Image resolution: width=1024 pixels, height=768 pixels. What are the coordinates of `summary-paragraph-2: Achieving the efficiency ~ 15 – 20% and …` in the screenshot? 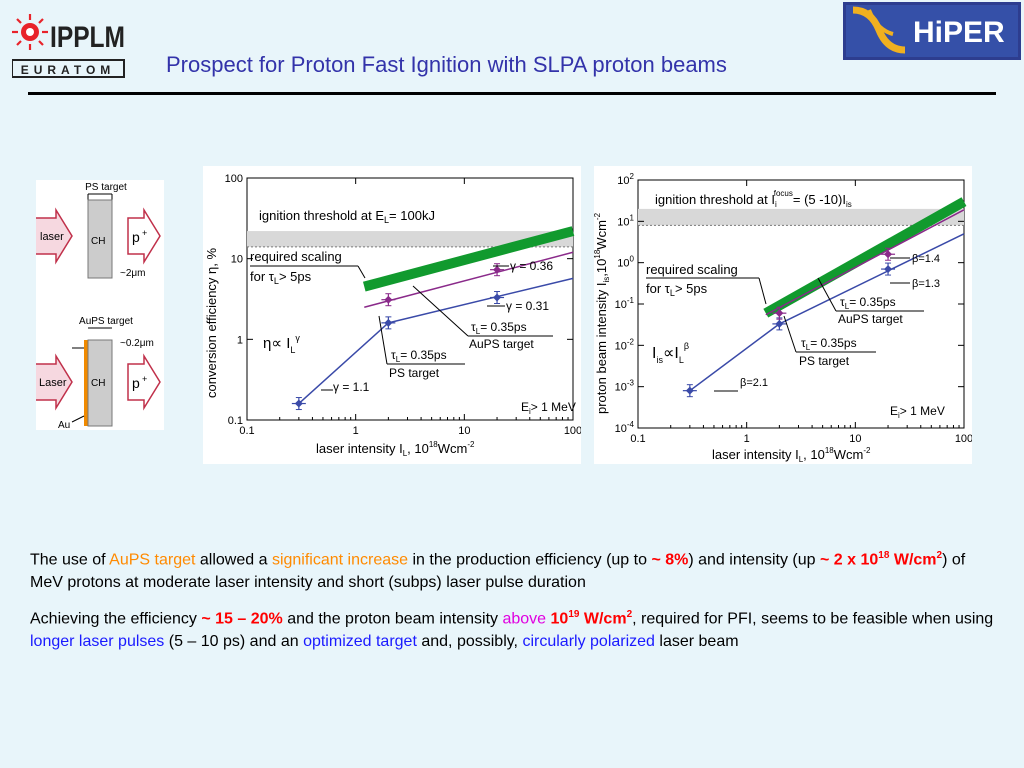 It's located at (512, 630).